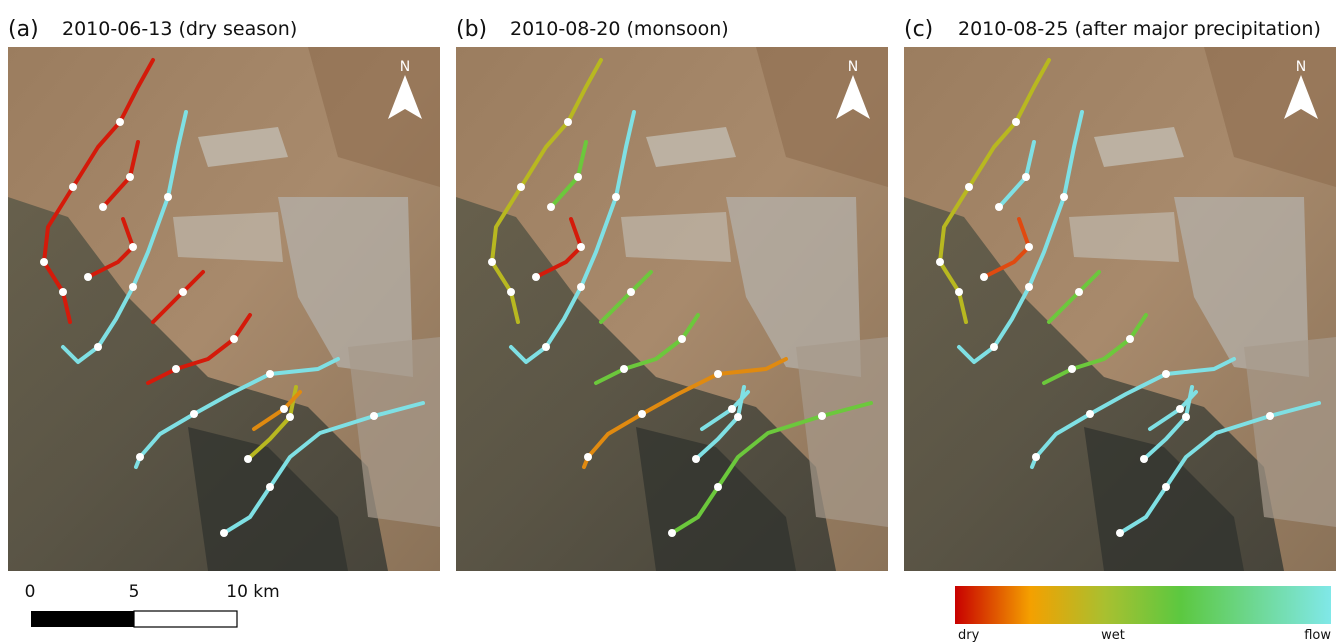 This screenshot has width=1343, height=642. Describe the element at coordinates (30, 592) in the screenshot. I see `scale-label: 0` at that location.